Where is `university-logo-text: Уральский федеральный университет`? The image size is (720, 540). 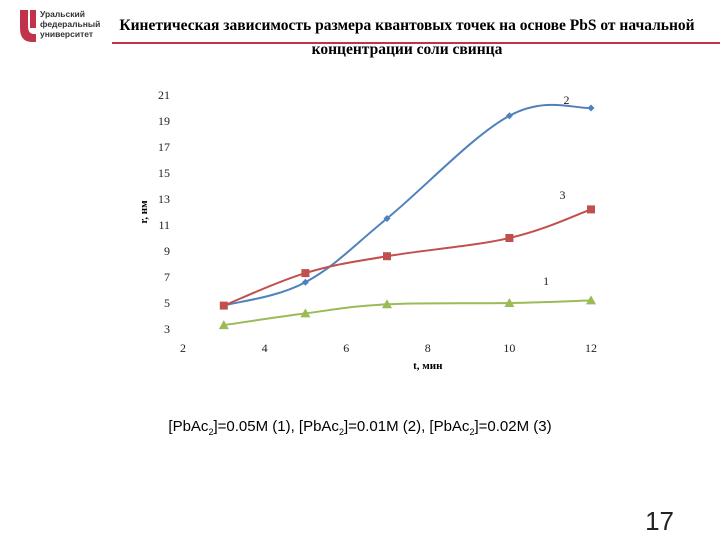 university-logo-text: Уральский федеральный университет is located at coordinates (70, 24).